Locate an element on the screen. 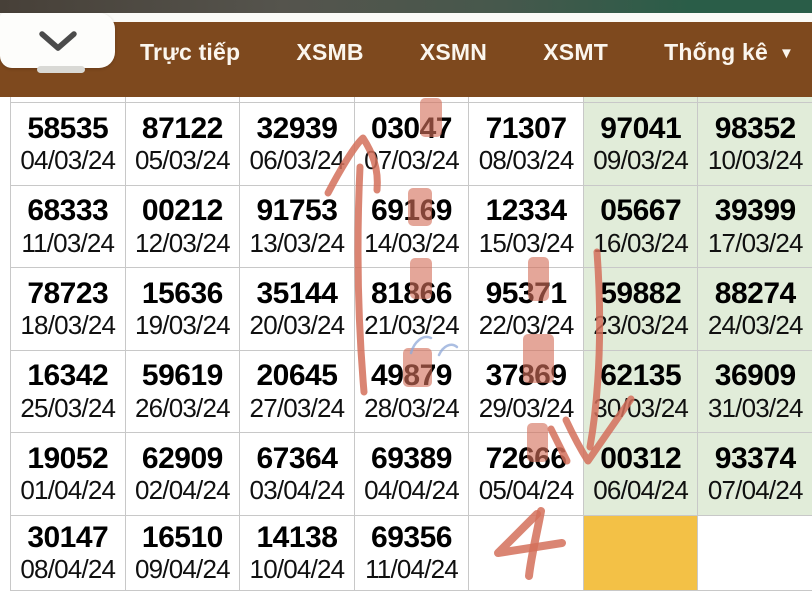 This screenshot has height=598, width=812. result-number: 71307 is located at coordinates (526, 128).